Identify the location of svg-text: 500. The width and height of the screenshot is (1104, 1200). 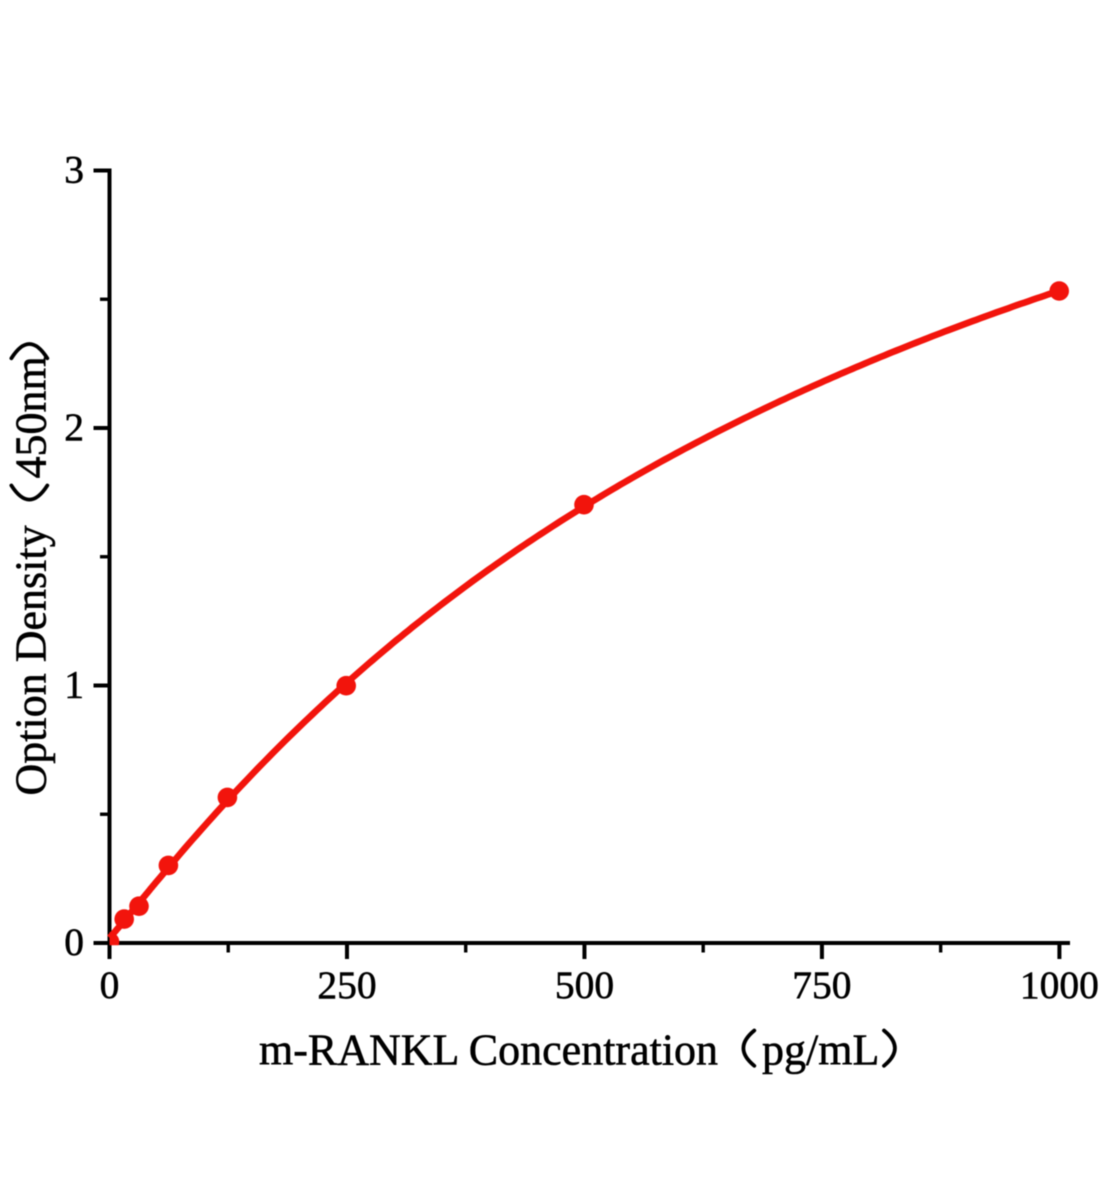
(584, 985).